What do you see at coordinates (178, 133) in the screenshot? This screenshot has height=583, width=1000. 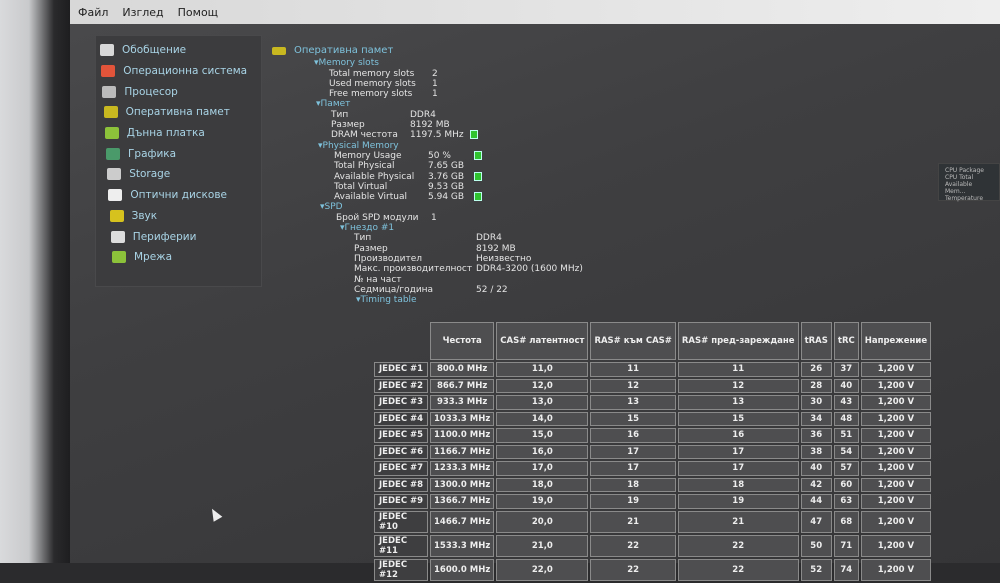 I see `sidebar-item: Дънна платка` at bounding box center [178, 133].